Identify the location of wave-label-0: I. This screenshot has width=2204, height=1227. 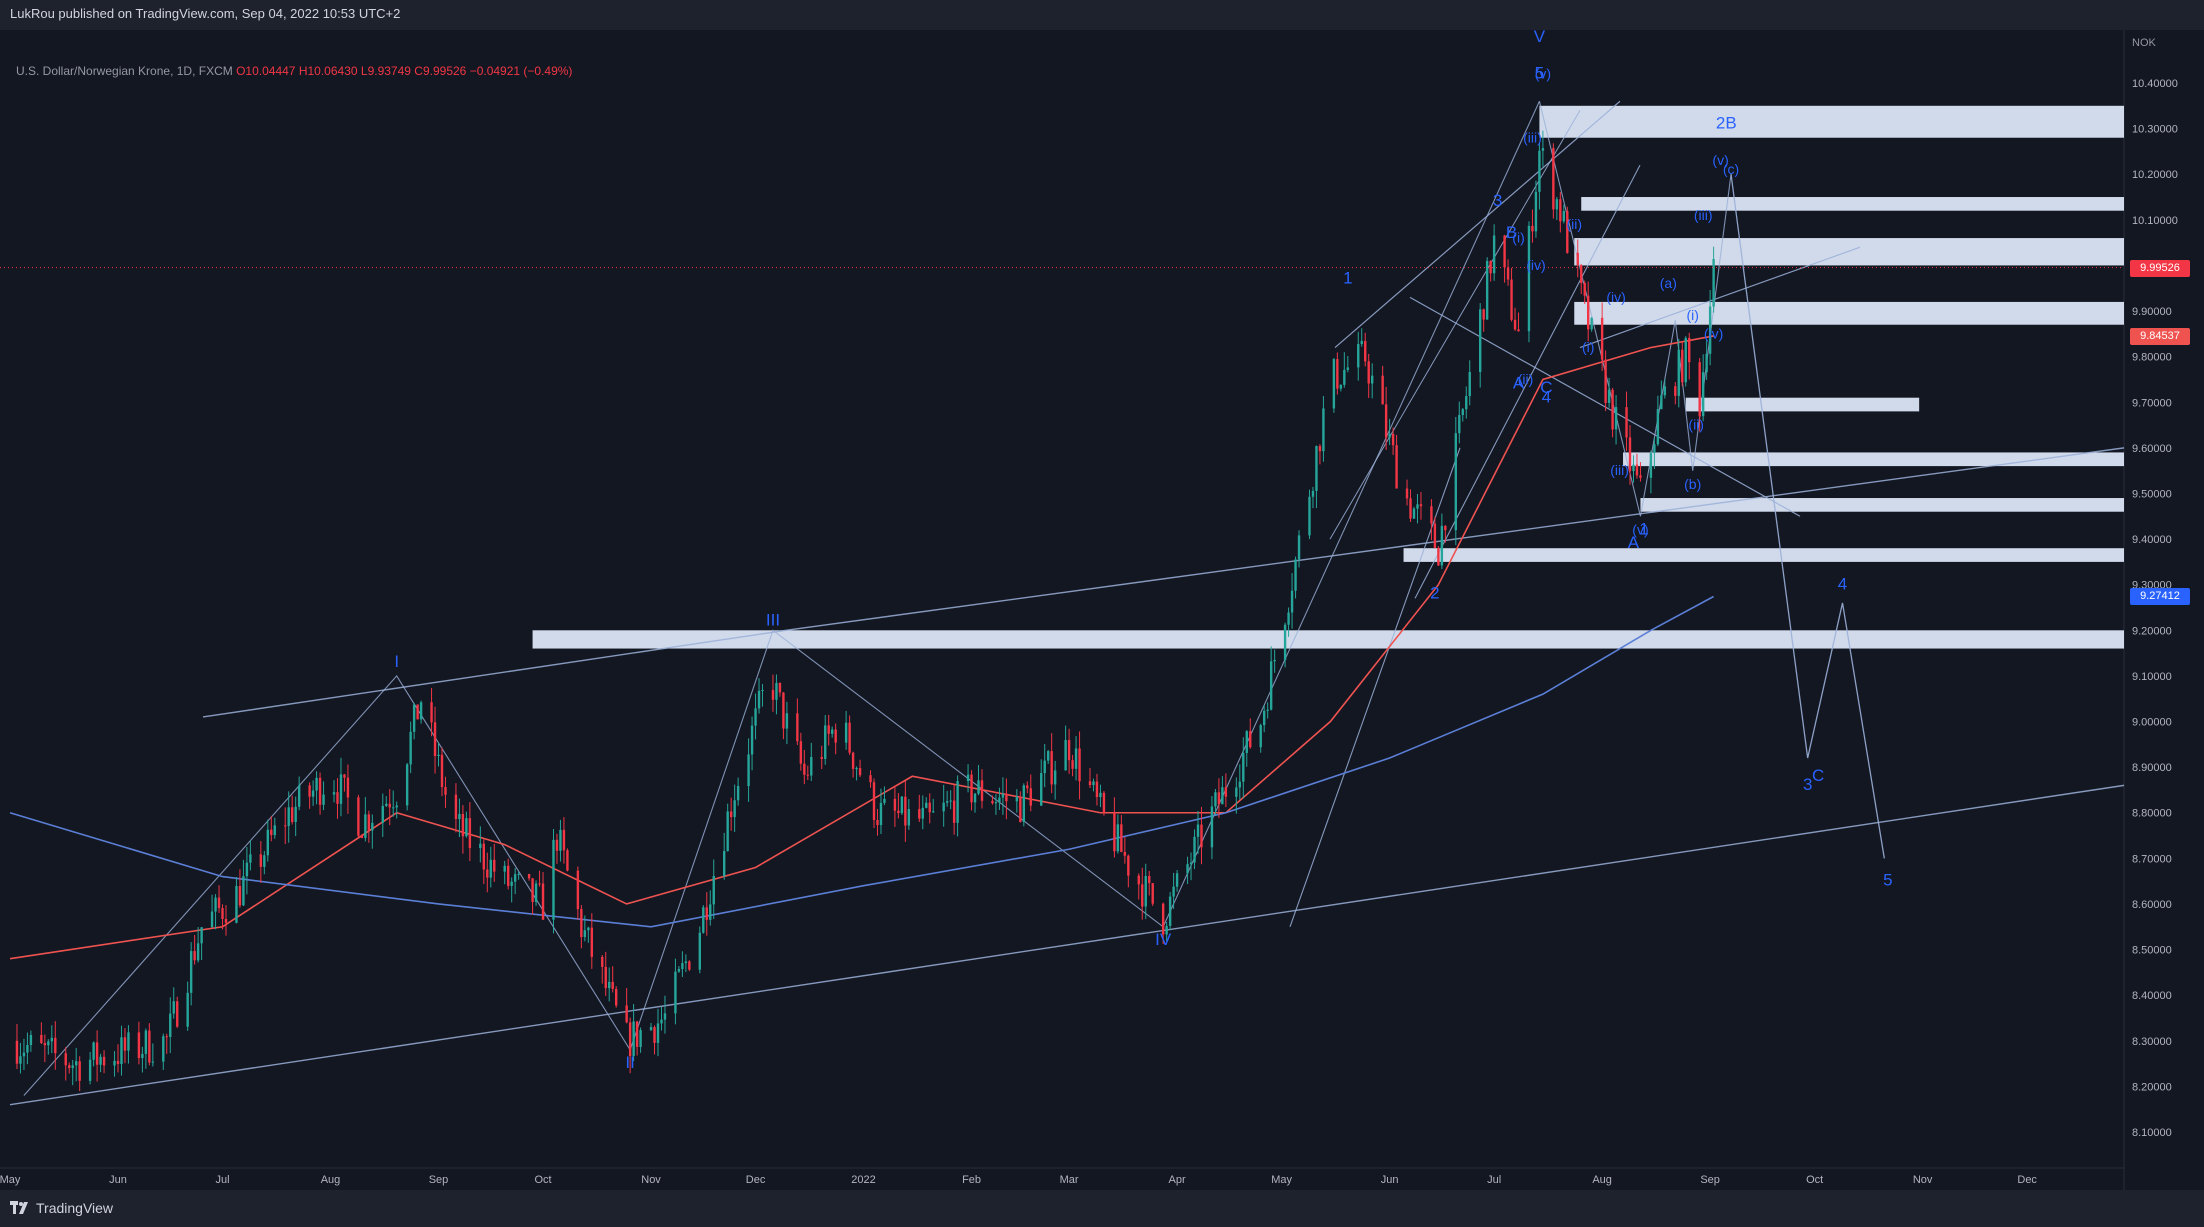
(396, 661).